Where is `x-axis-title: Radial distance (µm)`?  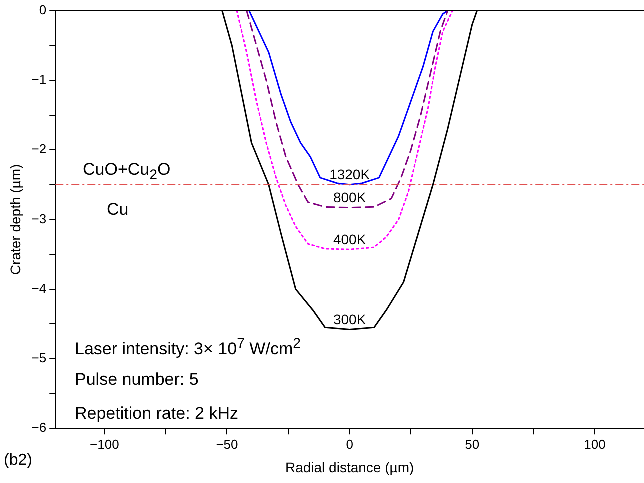 x-axis-title: Radial distance (µm) is located at coordinates (349, 467).